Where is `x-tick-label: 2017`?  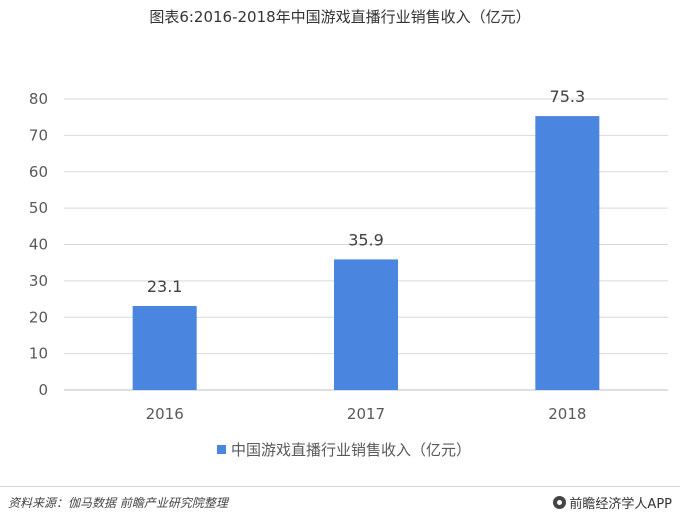 x-tick-label: 2017 is located at coordinates (366, 414).